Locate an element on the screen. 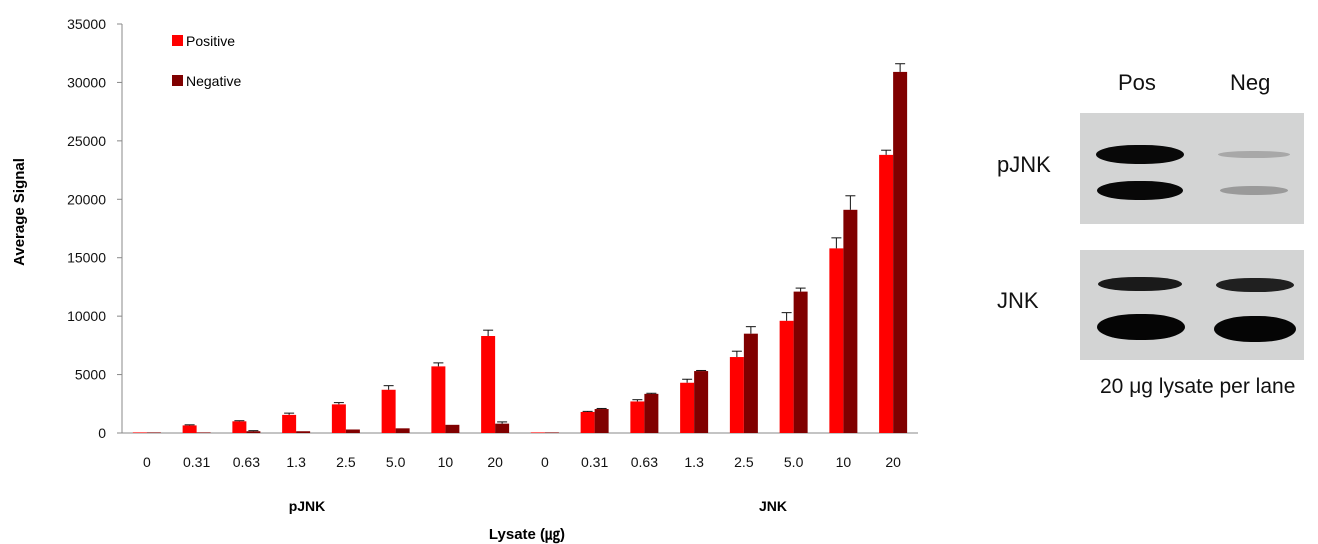 This screenshot has height=544, width=1318. blot-image-jnk is located at coordinates (1192, 305).